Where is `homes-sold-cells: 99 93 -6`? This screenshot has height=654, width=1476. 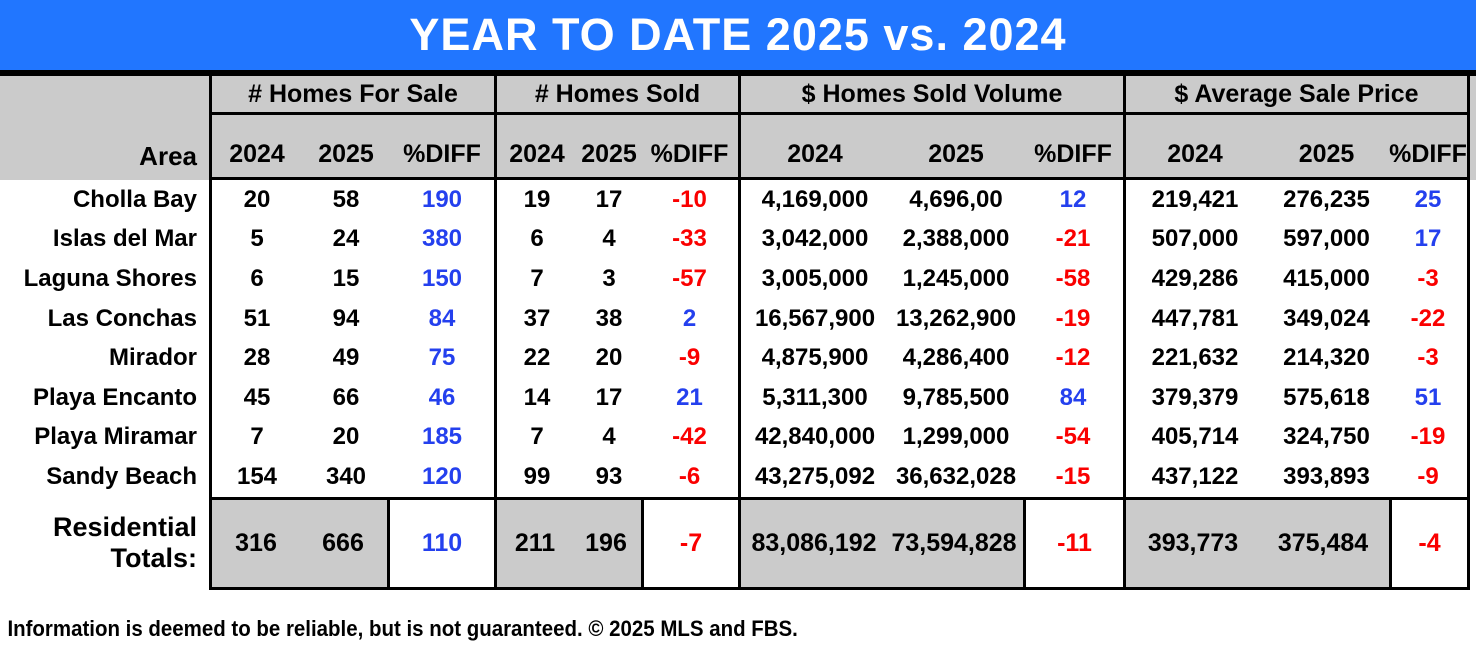
homes-sold-cells: 99 93 -6 is located at coordinates (616, 477).